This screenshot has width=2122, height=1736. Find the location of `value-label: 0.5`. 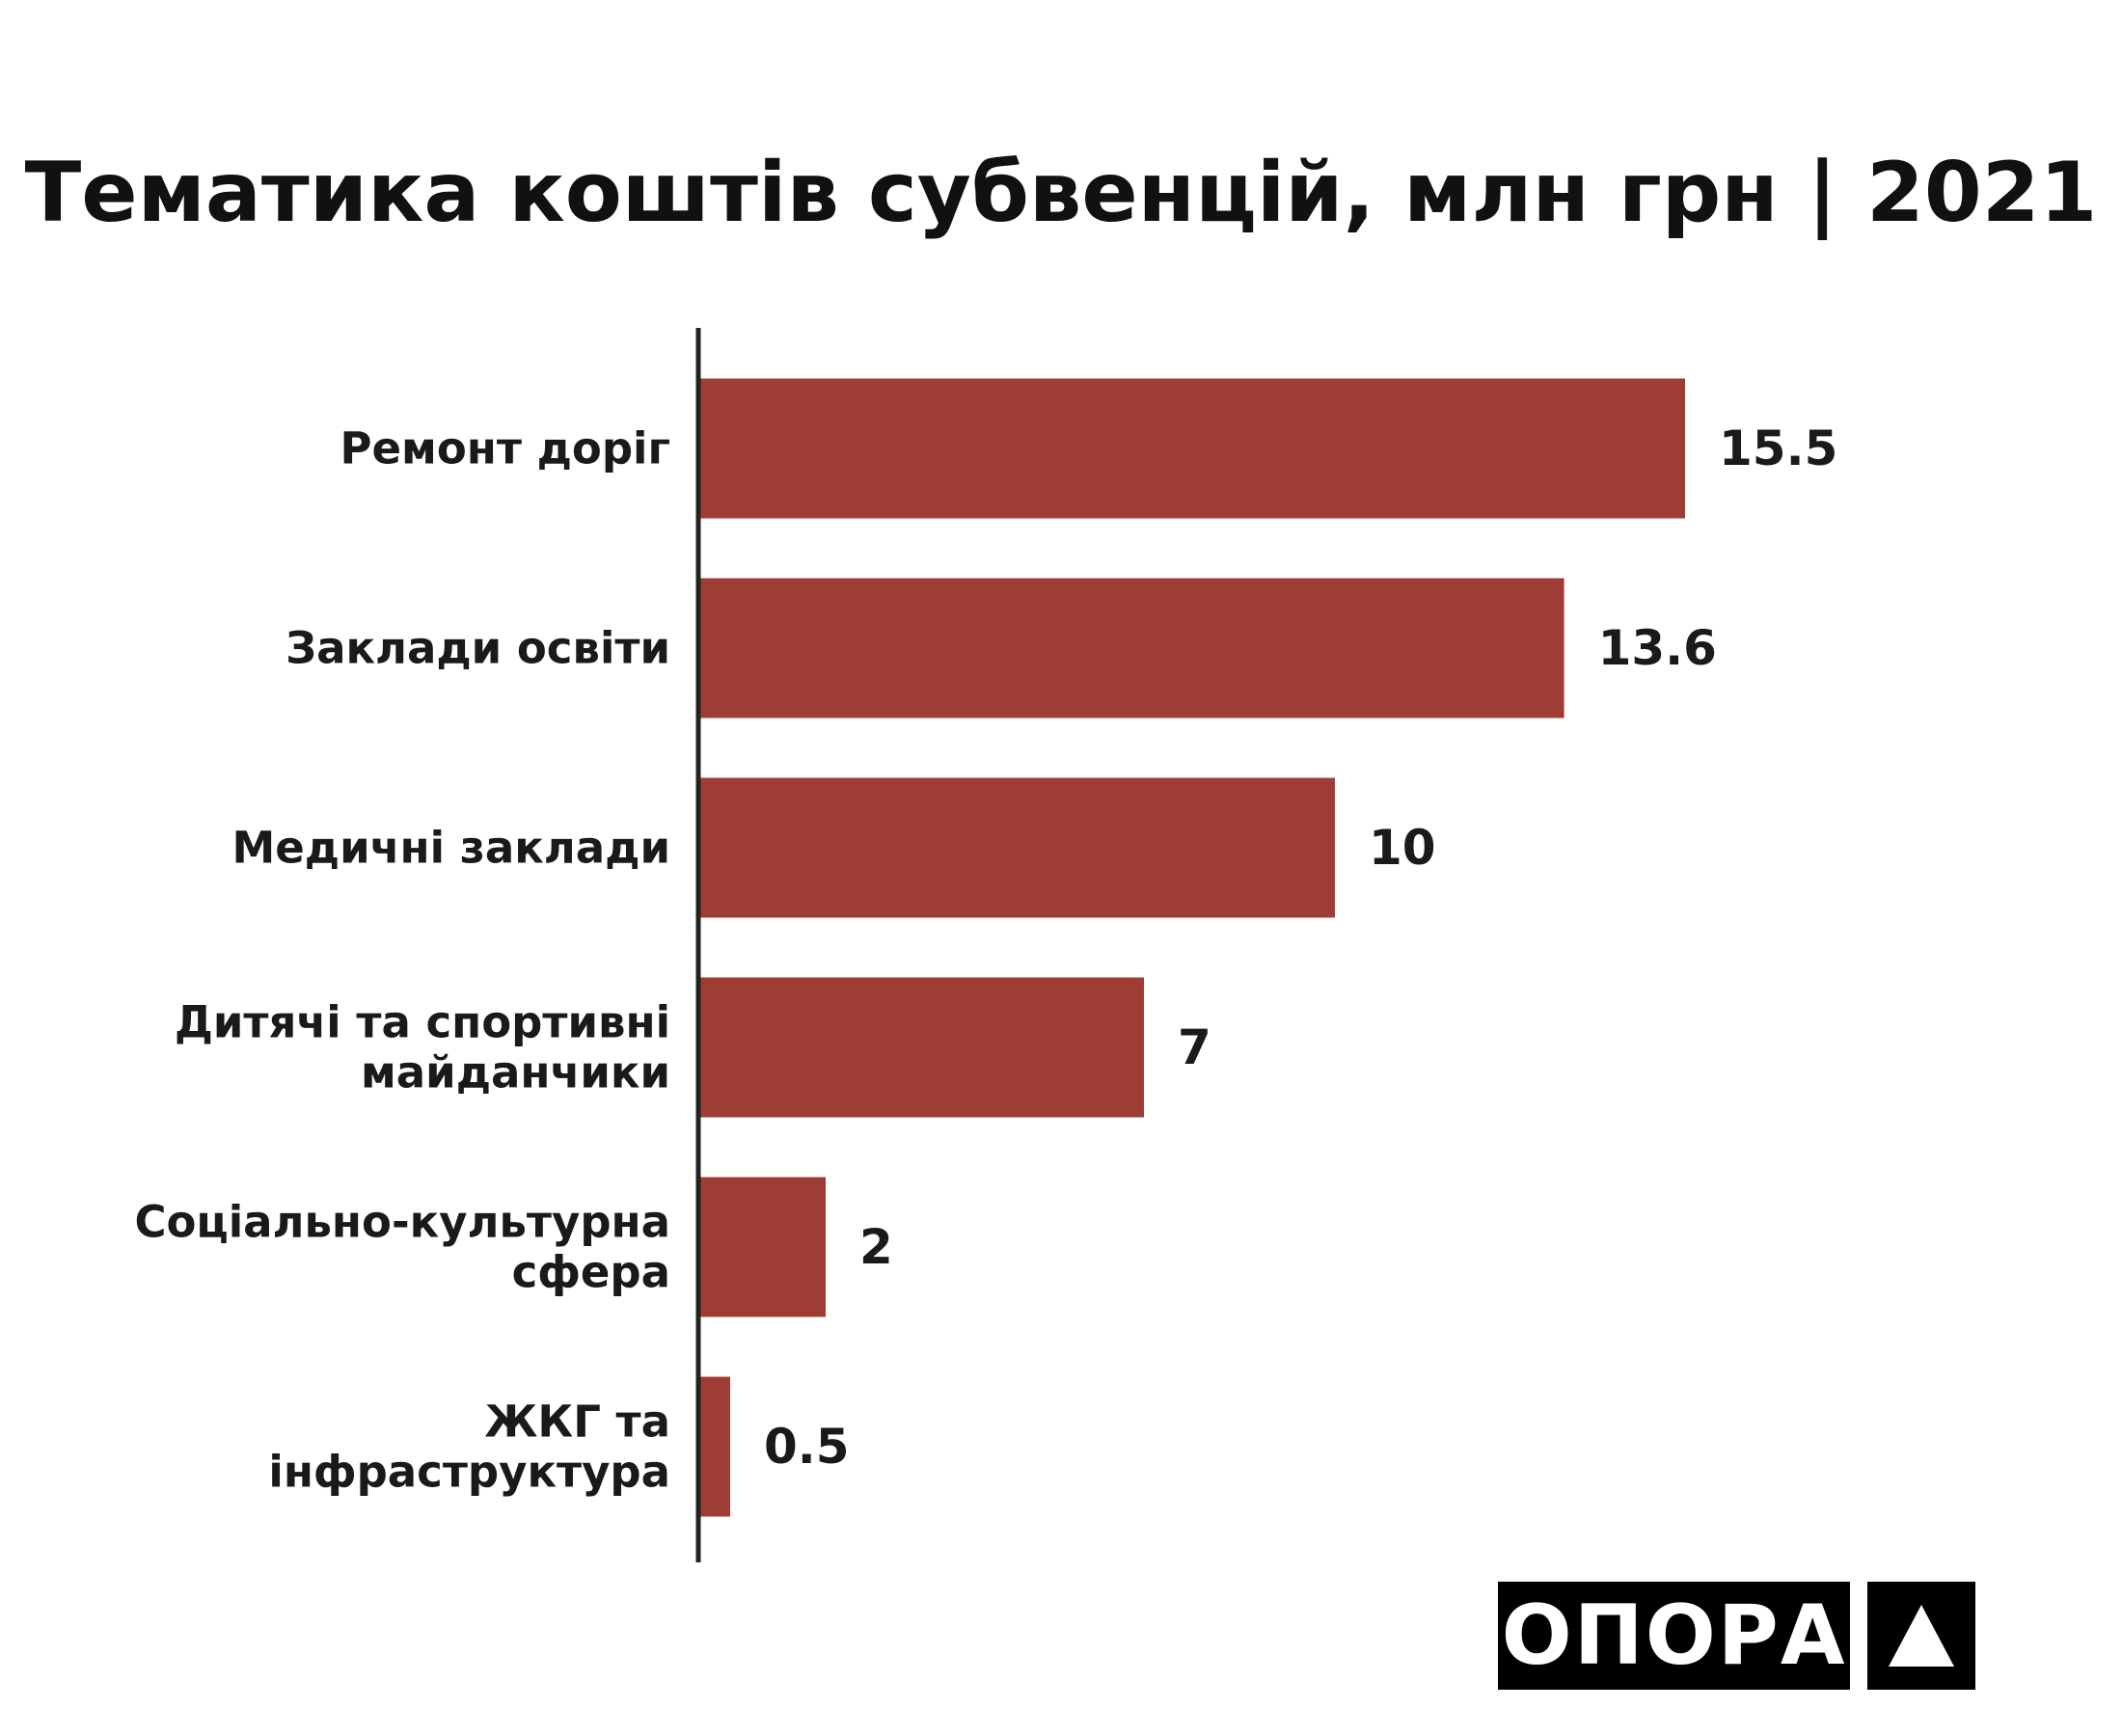

value-label: 0.5 is located at coordinates (807, 1447).